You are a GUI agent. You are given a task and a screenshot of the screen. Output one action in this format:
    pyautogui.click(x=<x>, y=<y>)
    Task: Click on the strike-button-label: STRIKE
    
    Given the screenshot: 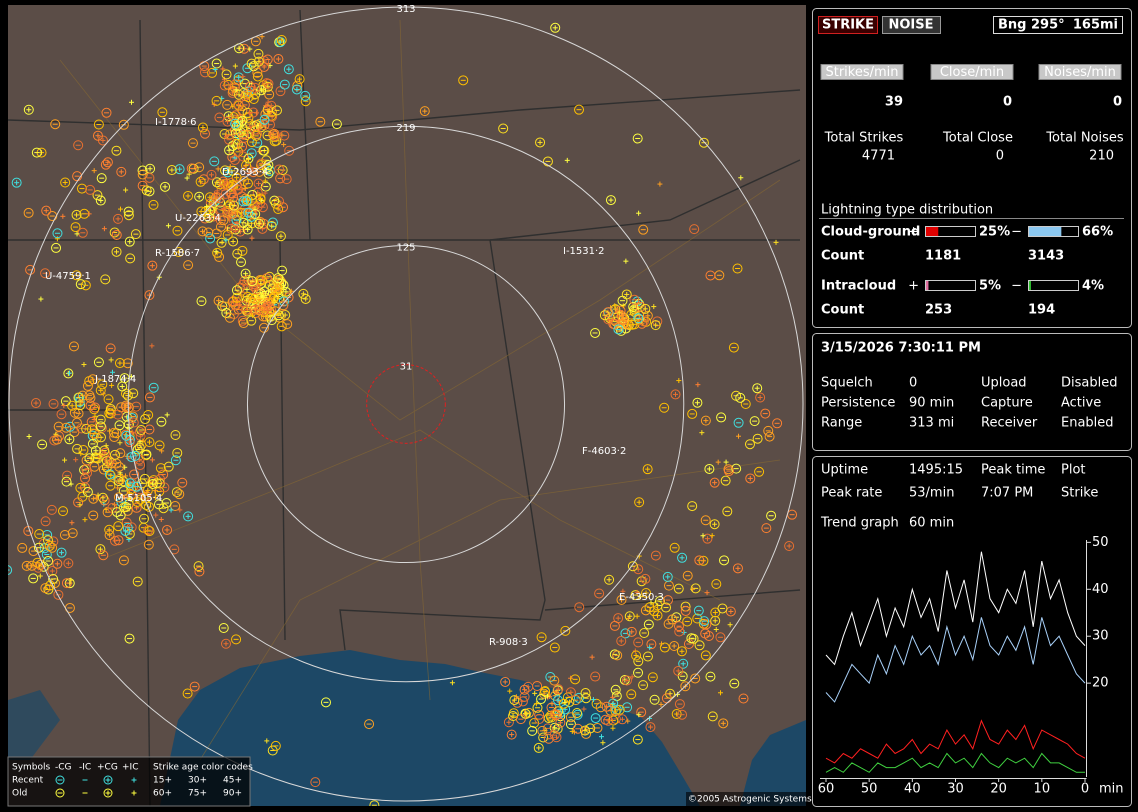 What is the action you would take?
    pyautogui.click(x=848, y=25)
    